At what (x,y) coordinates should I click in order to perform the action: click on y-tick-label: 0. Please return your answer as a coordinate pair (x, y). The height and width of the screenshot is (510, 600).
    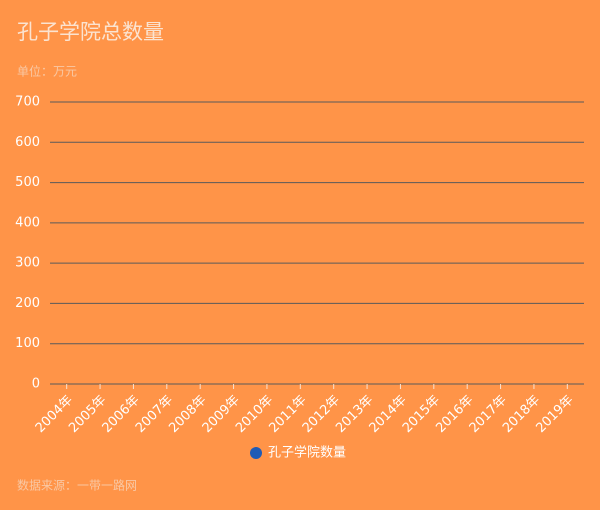
    Looking at the image, I should click on (36, 384).